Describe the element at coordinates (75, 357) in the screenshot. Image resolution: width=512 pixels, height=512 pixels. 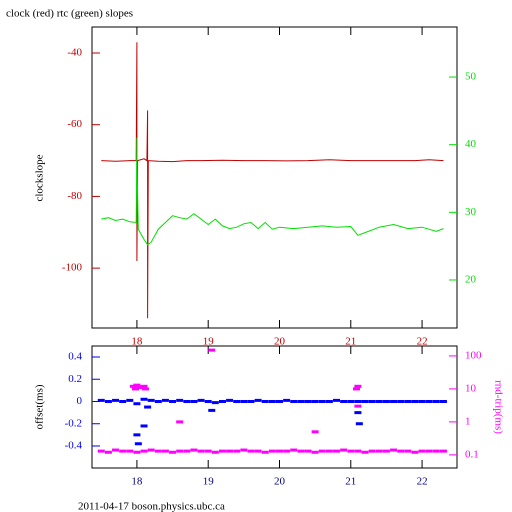
I see `y-tick-label: 0.4` at that location.